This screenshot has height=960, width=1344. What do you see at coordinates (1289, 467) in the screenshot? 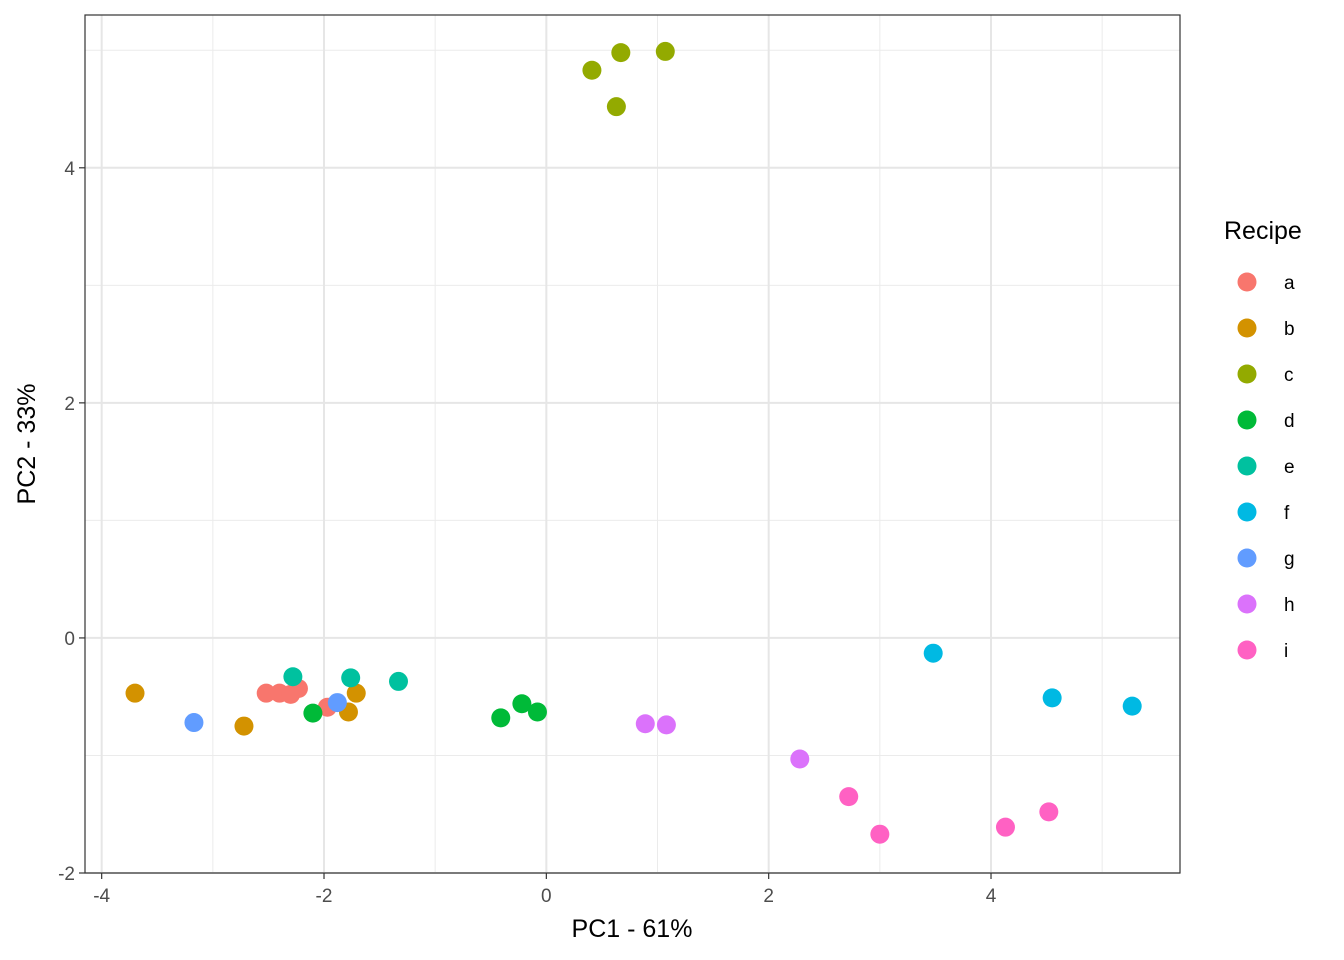
I see `legend-label-e: e` at bounding box center [1289, 467].